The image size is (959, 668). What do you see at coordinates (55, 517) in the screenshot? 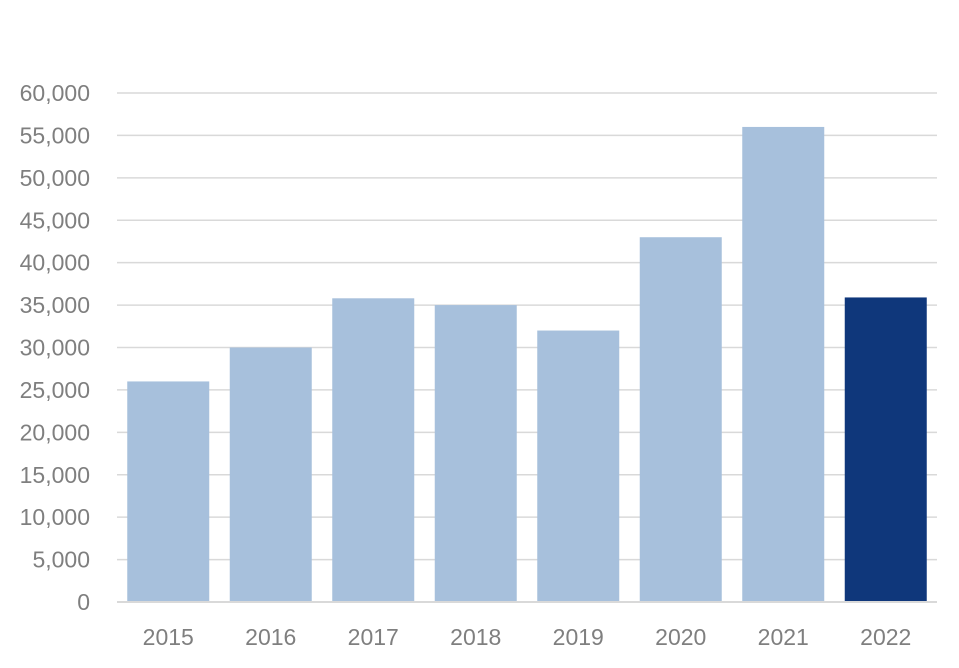
I see `y-tick-label: 10,000` at bounding box center [55, 517].